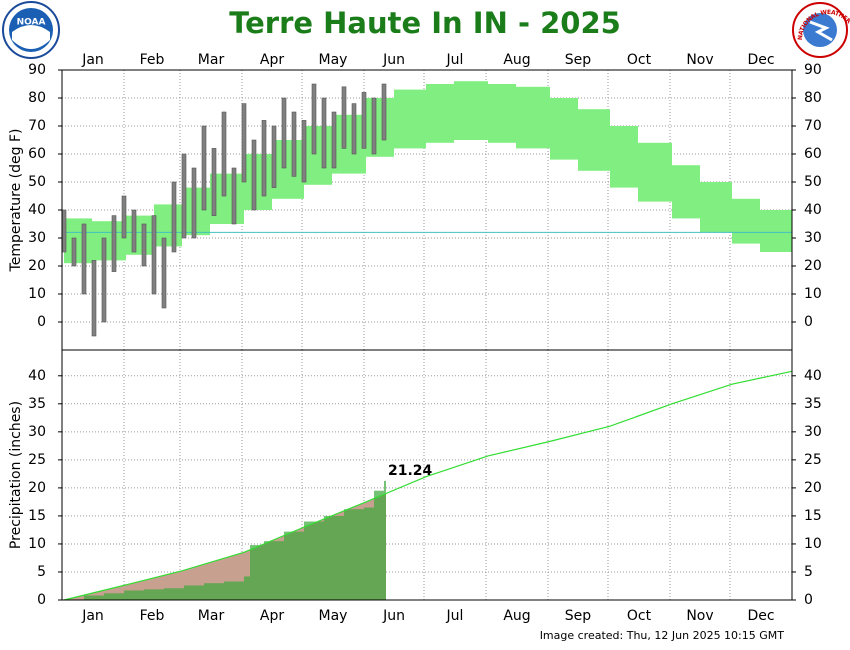 This screenshot has width=850, height=650. I want to click on x-tick-label: Mar, so click(211, 616).